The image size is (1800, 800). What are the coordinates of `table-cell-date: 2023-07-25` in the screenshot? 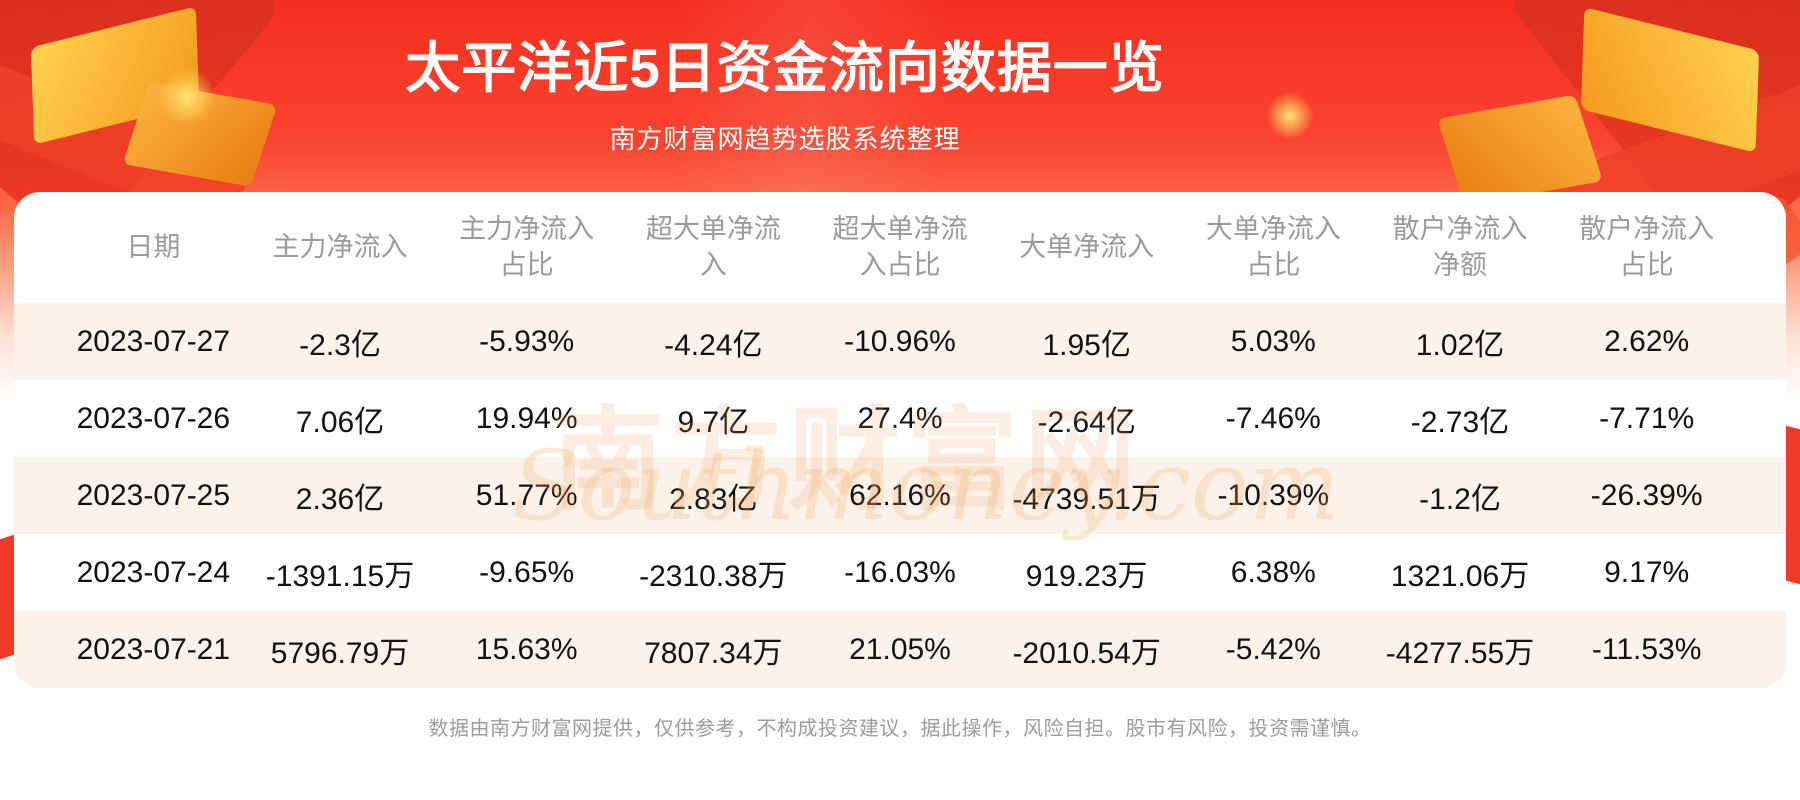 It's located at (153, 495).